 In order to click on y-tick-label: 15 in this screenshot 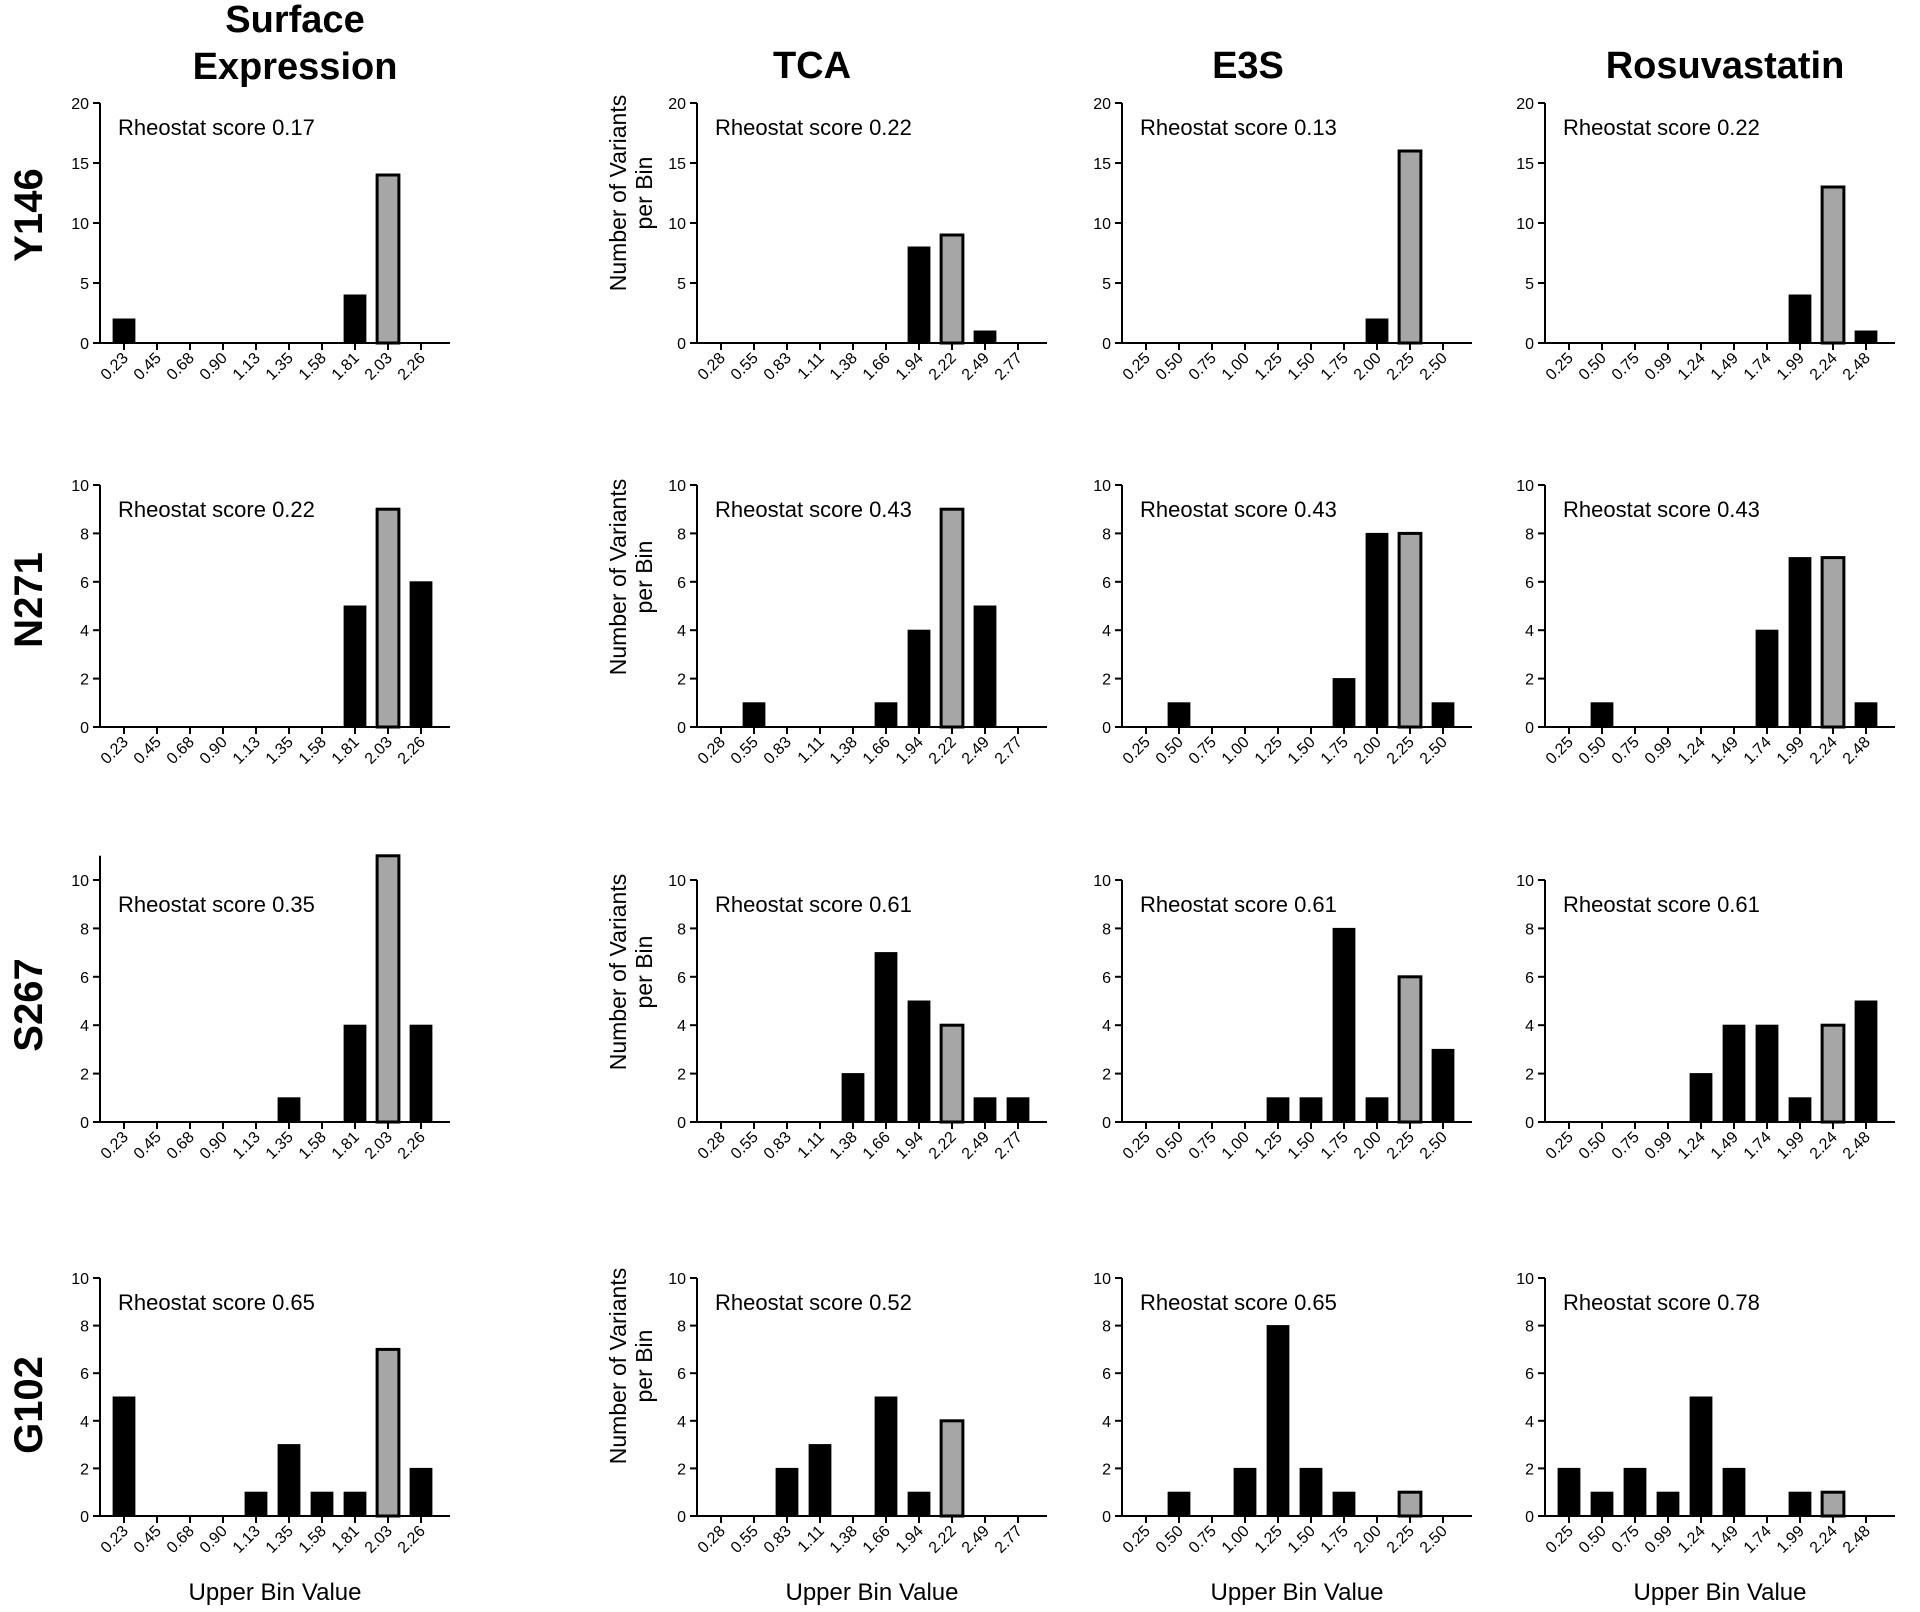, I will do `click(1102, 164)`.